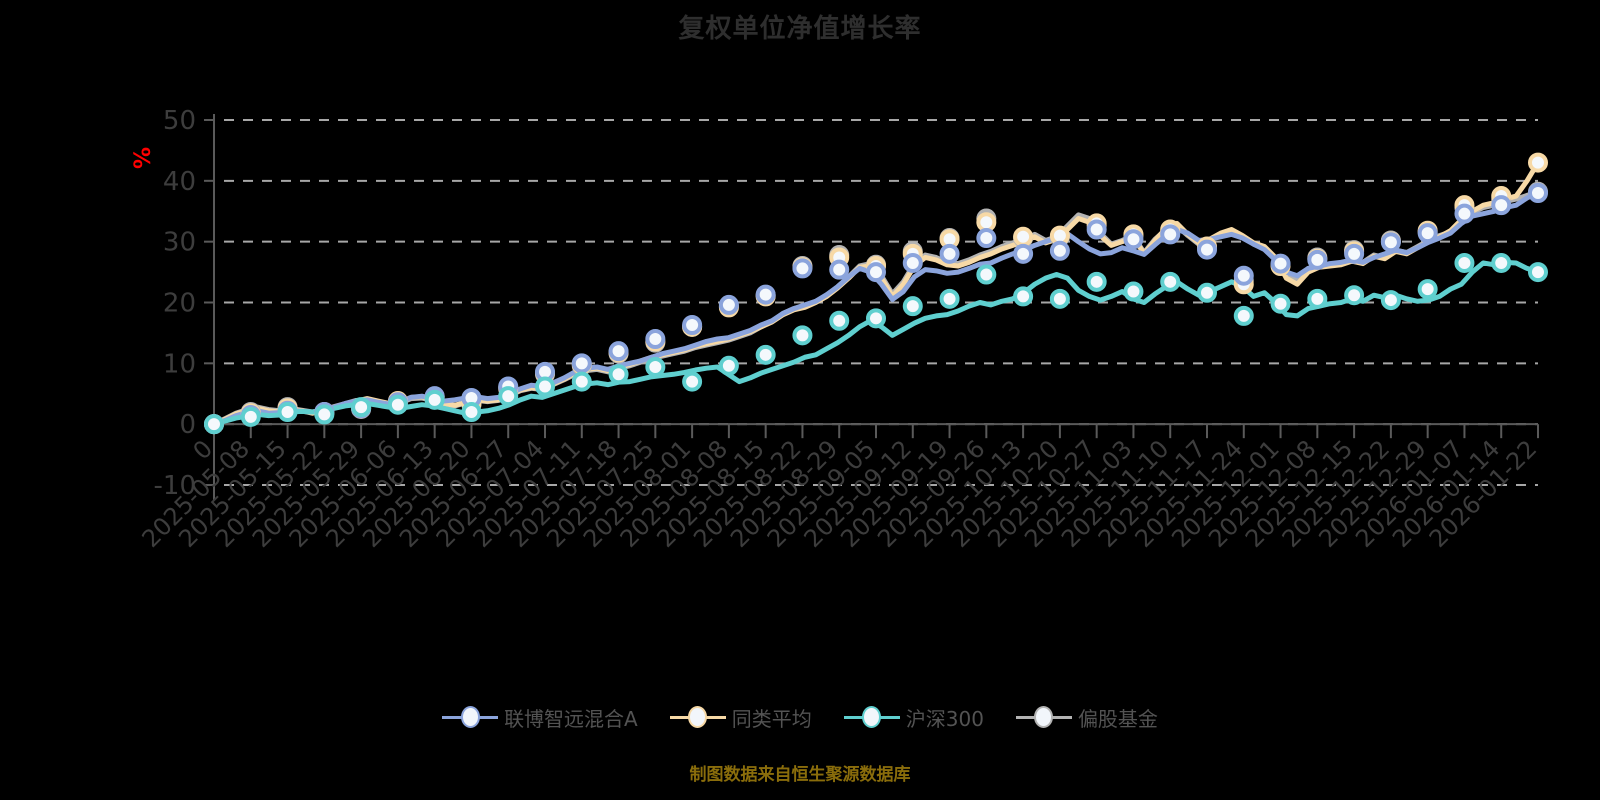  I want to click on legend-item-label: 沪深300, so click(944, 718).